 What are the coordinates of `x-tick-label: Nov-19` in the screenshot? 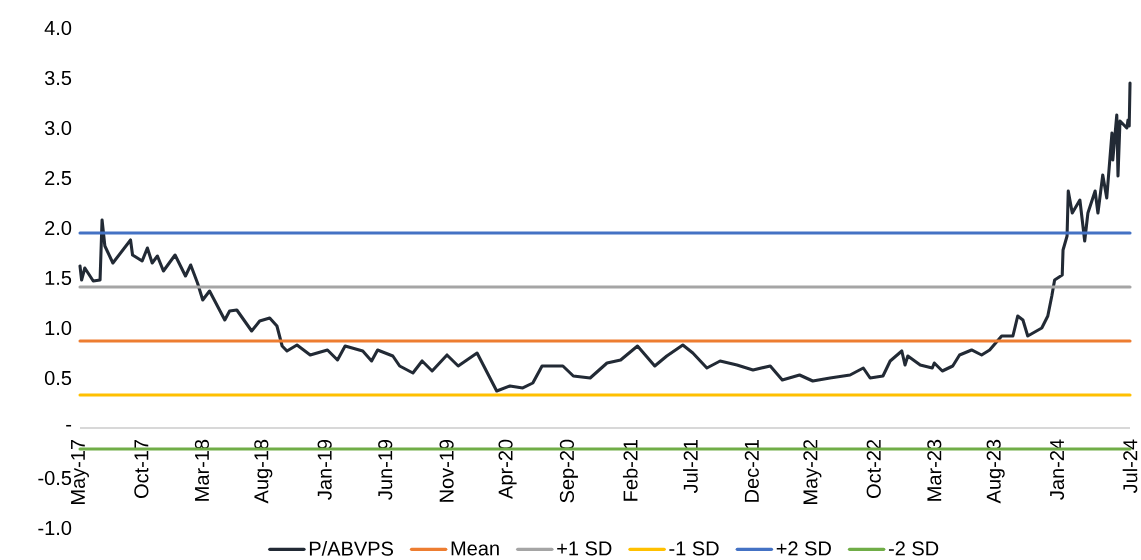 It's located at (446, 470).